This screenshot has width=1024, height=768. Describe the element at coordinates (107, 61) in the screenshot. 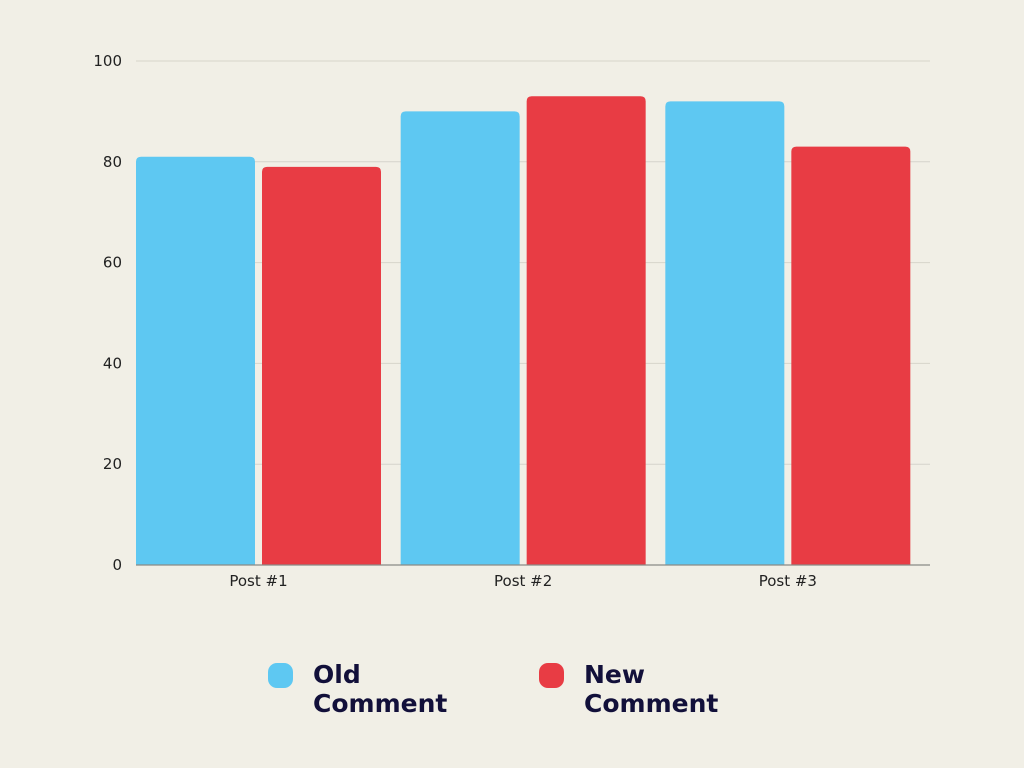

I see `y-tick-label-100: 100` at that location.